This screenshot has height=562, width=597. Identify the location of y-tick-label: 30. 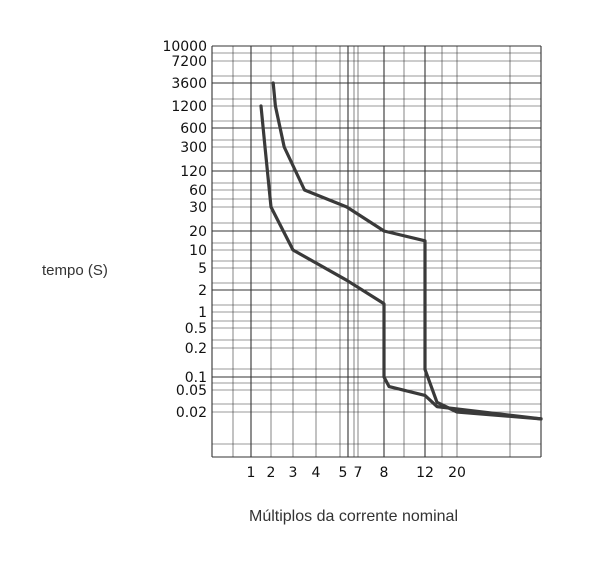
(198, 208).